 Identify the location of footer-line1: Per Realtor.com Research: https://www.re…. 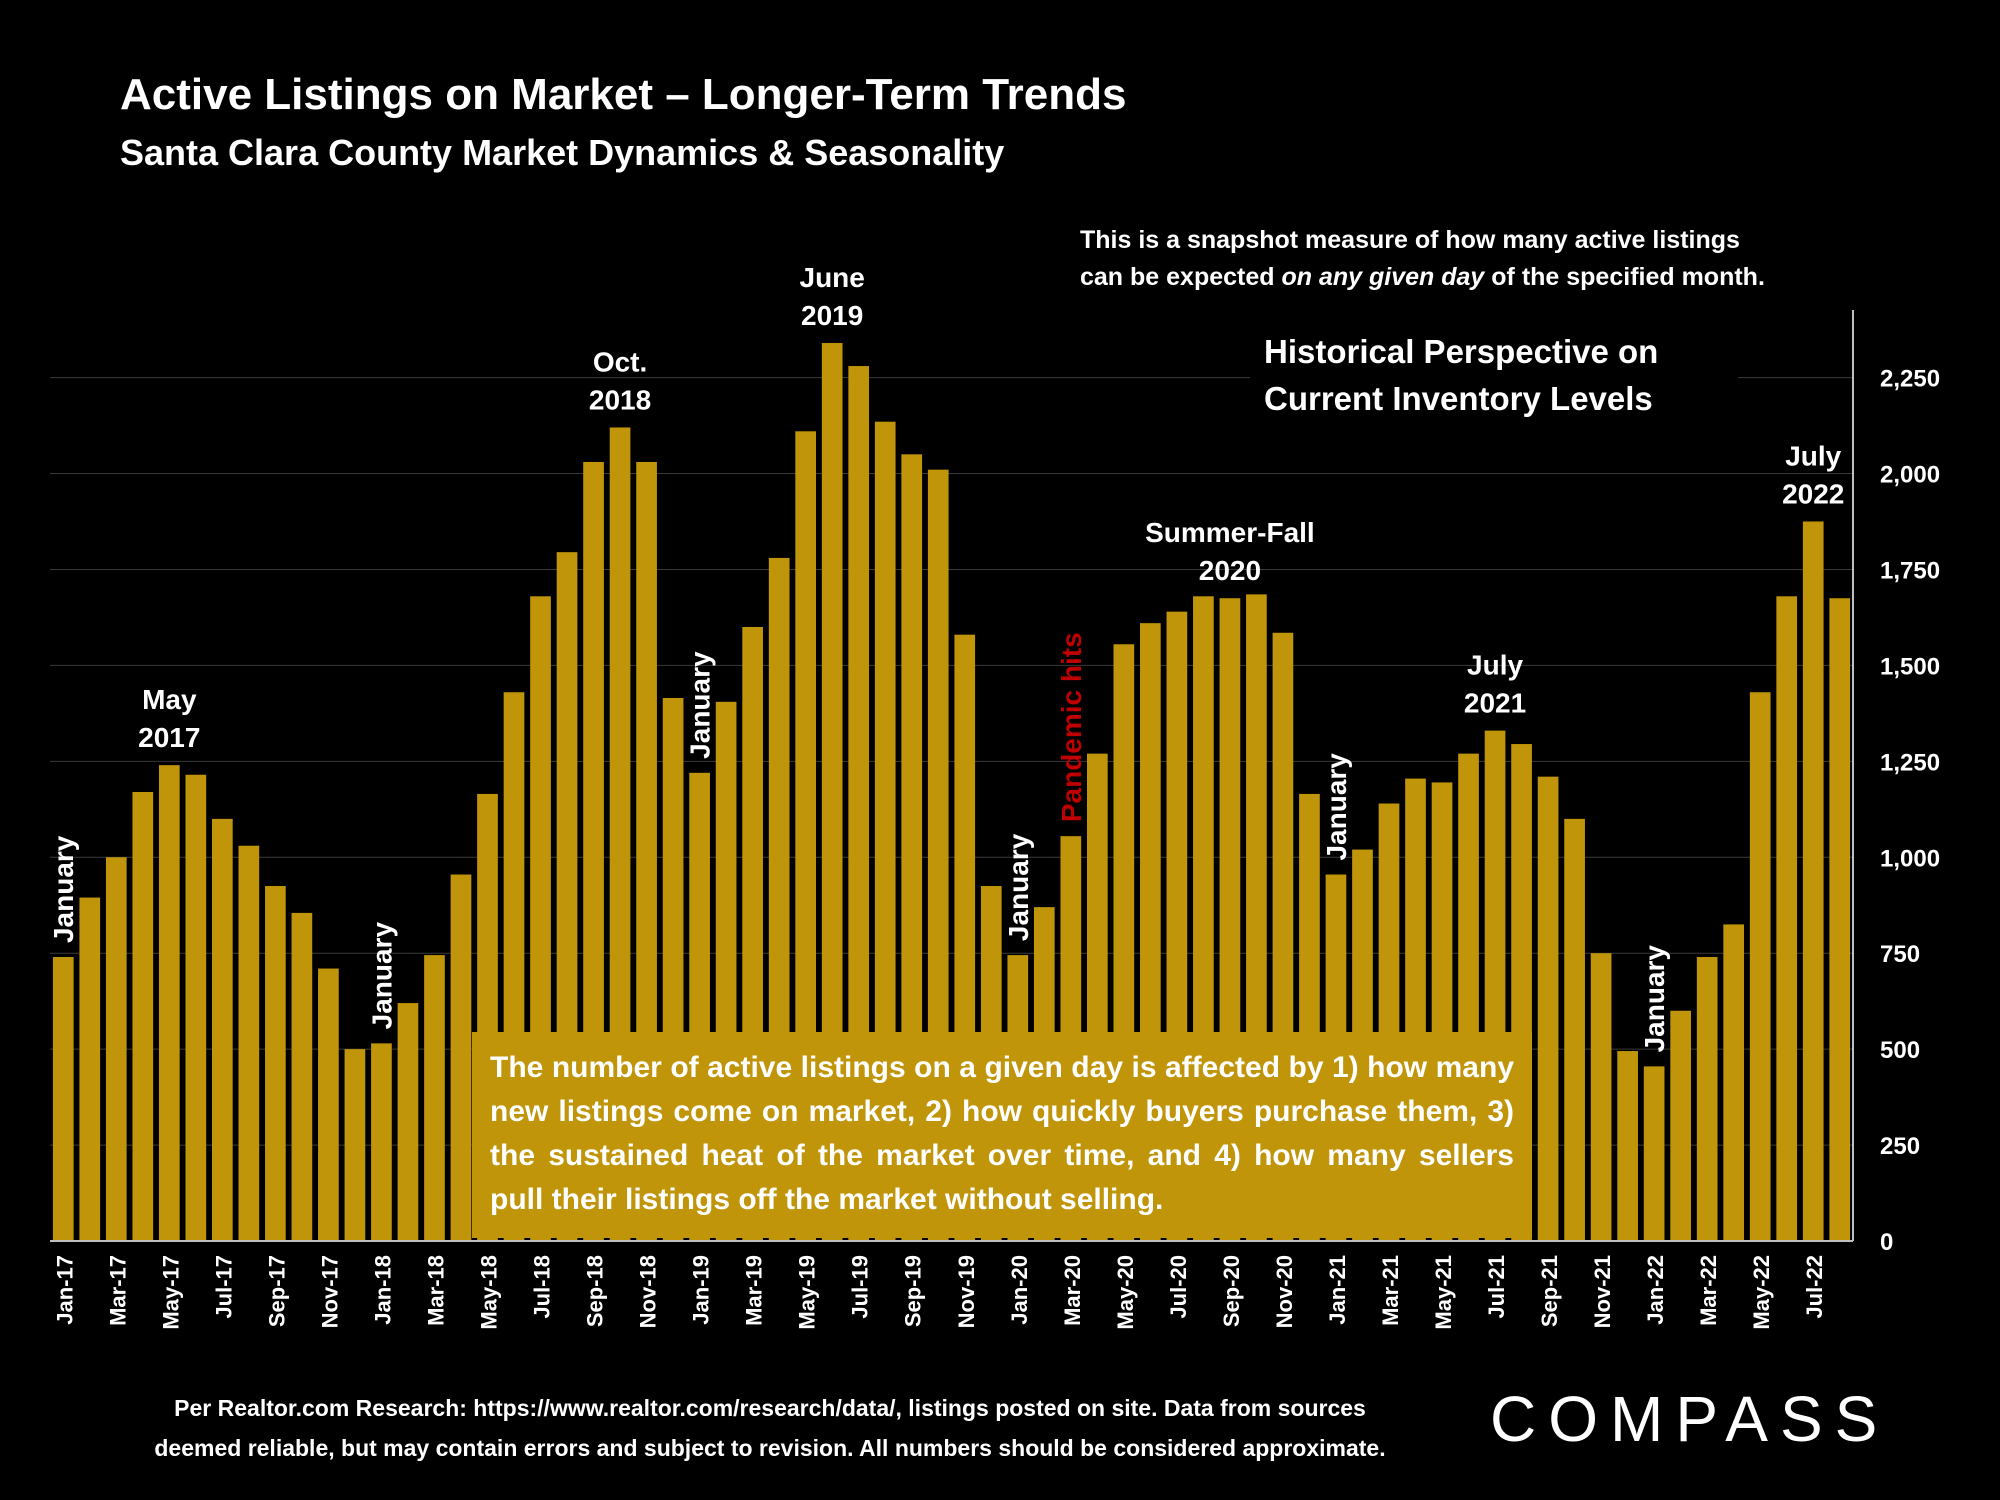
(770, 1408).